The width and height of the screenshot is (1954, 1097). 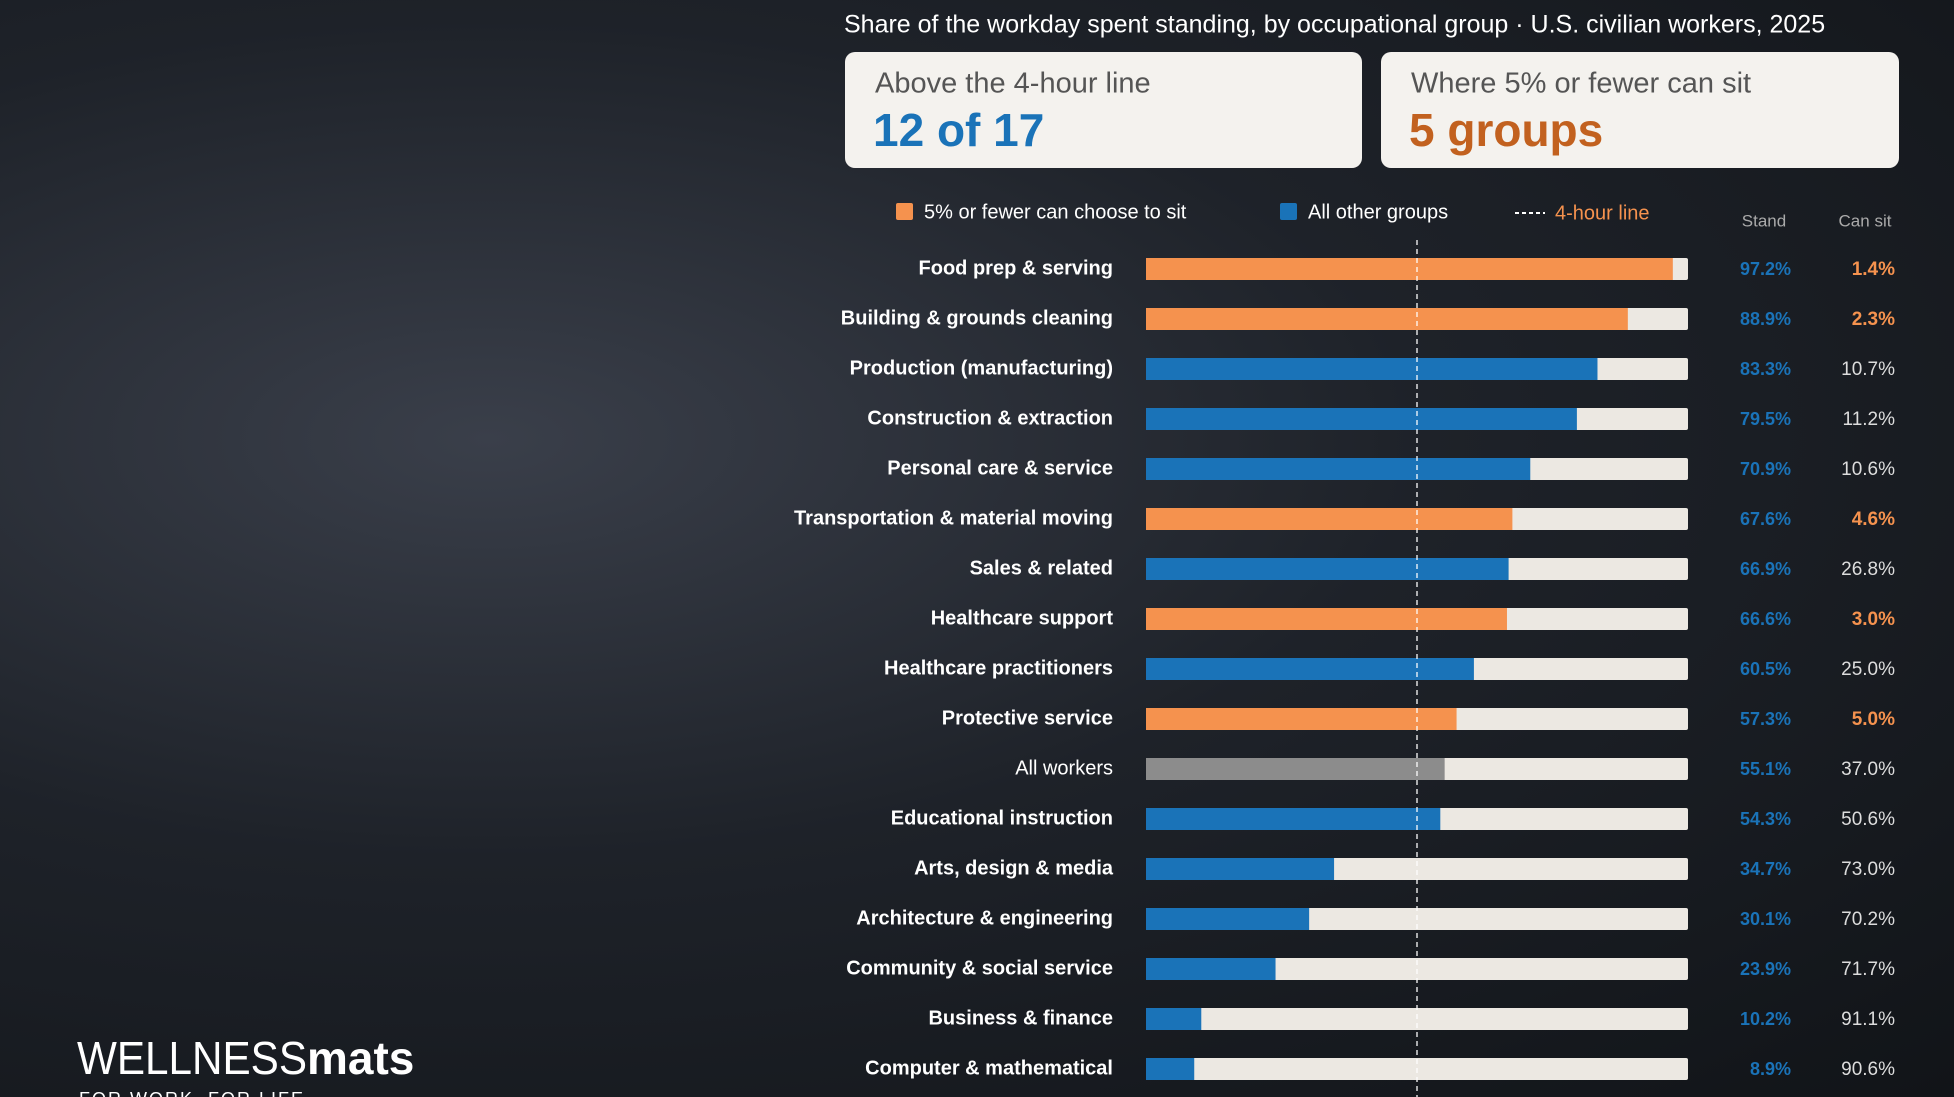 What do you see at coordinates (1764, 220) in the screenshot?
I see `column-header: Stand` at bounding box center [1764, 220].